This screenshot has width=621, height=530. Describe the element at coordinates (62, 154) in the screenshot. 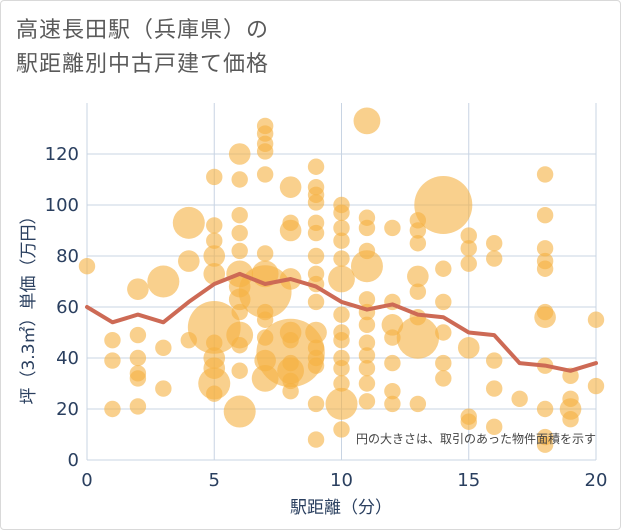

I see `y-tick-label: 120` at that location.